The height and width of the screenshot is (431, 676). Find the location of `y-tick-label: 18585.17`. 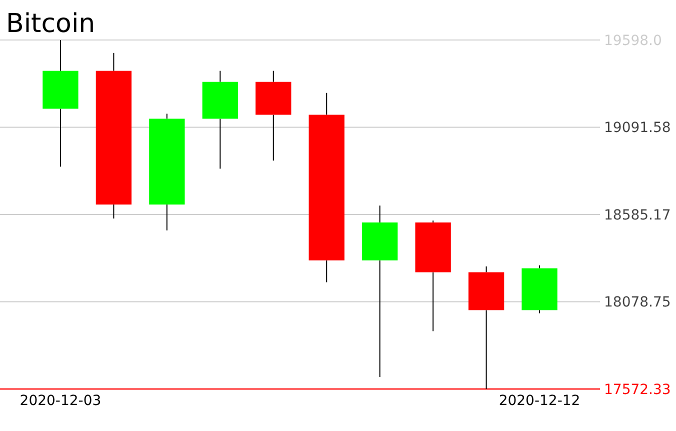

y-tick-label: 18585.17 is located at coordinates (637, 215).